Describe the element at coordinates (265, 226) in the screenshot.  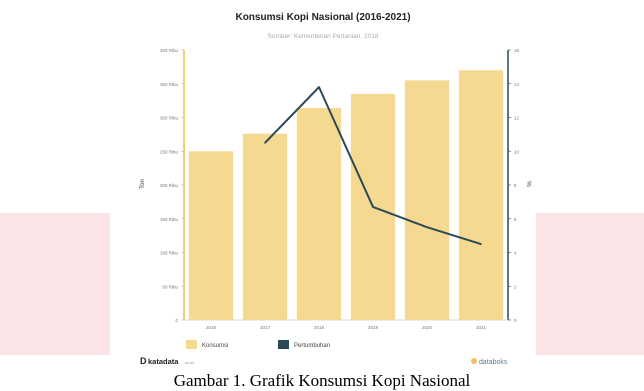
I see `bar-2017` at that location.